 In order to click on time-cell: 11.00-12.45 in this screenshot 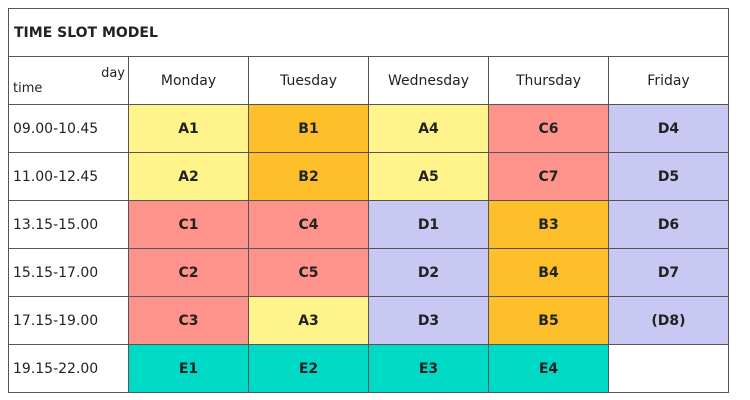, I will do `click(68, 176)`.